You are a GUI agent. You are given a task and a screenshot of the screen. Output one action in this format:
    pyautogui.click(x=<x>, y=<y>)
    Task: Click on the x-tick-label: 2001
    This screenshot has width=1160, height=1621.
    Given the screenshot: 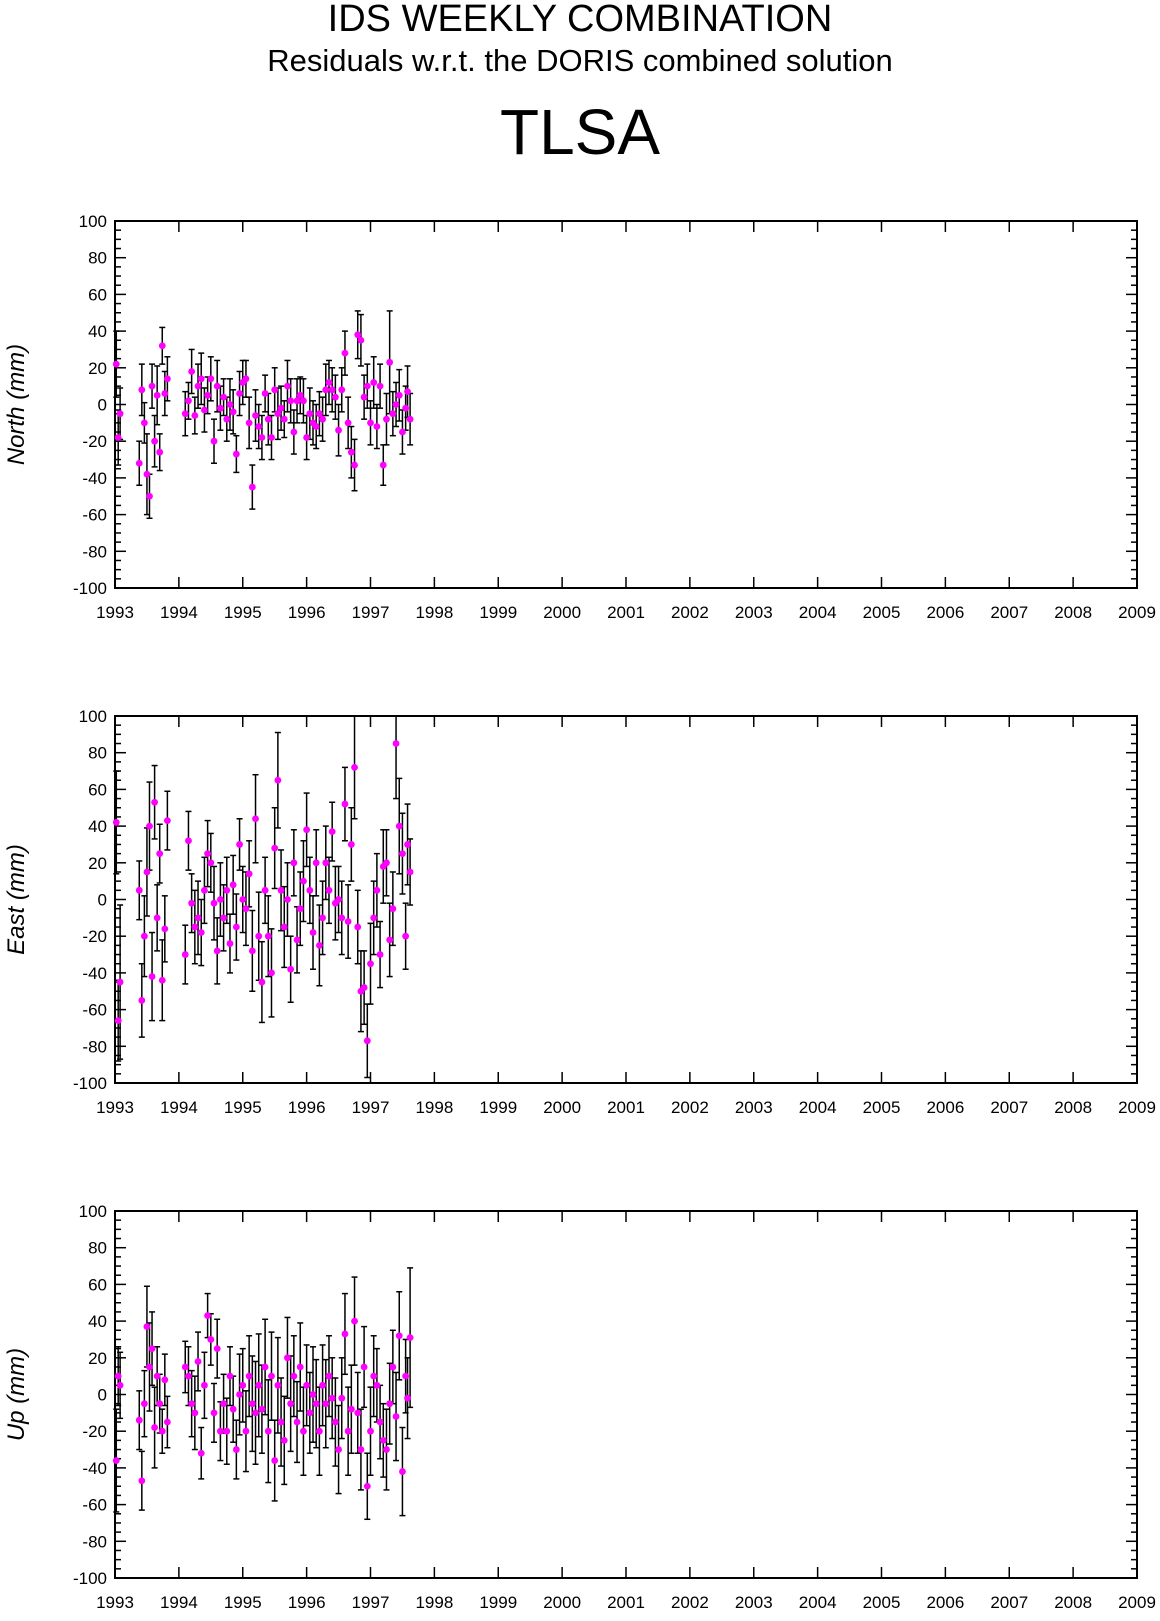 What is the action you would take?
    pyautogui.click(x=626, y=1107)
    